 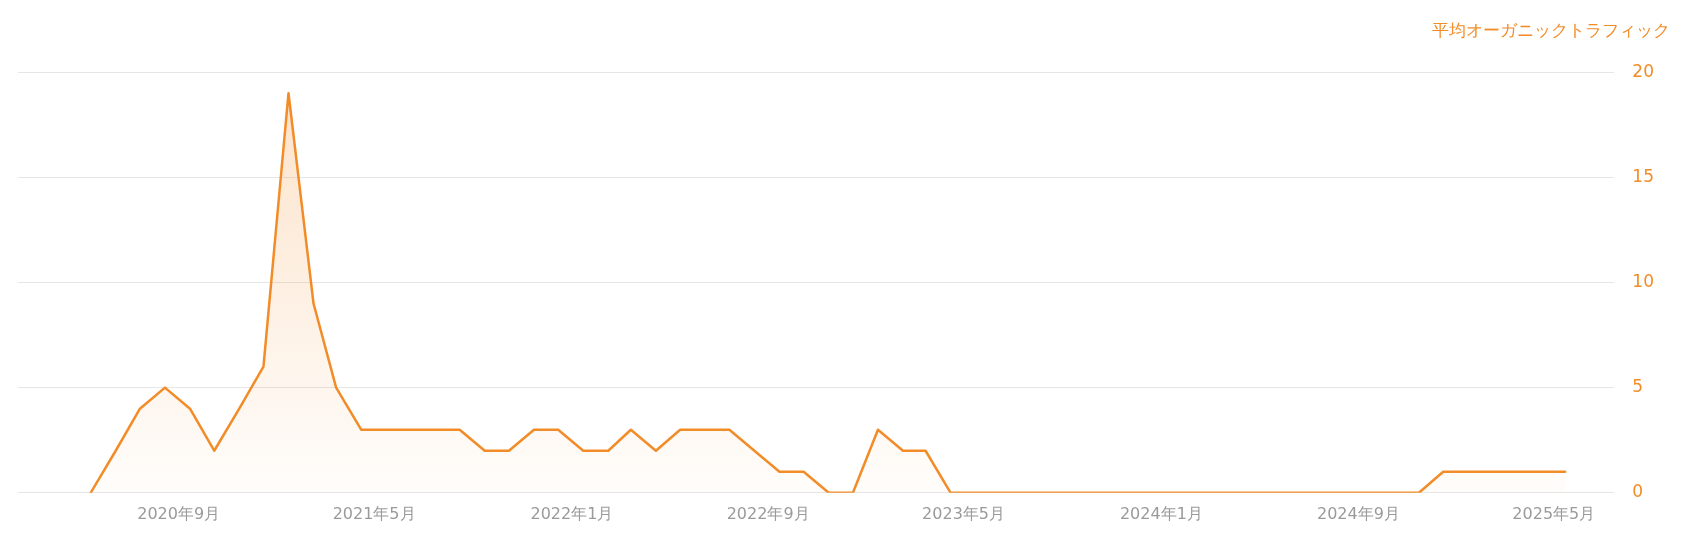 What do you see at coordinates (1554, 513) in the screenshot?
I see `x-tick-label: 2025年5月` at bounding box center [1554, 513].